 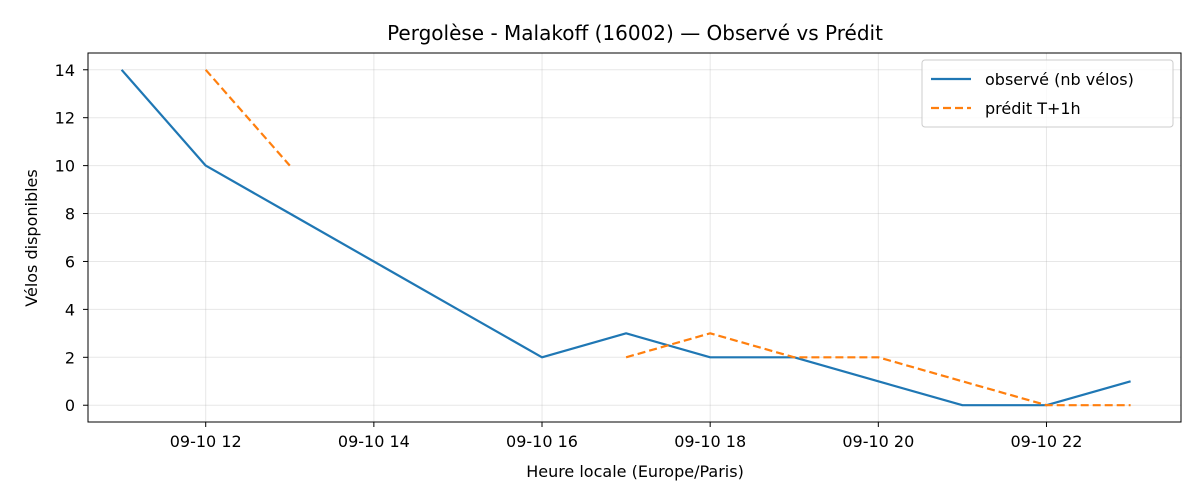 What do you see at coordinates (878, 441) in the screenshot?
I see `x-tick-label: 09-10 20` at bounding box center [878, 441].